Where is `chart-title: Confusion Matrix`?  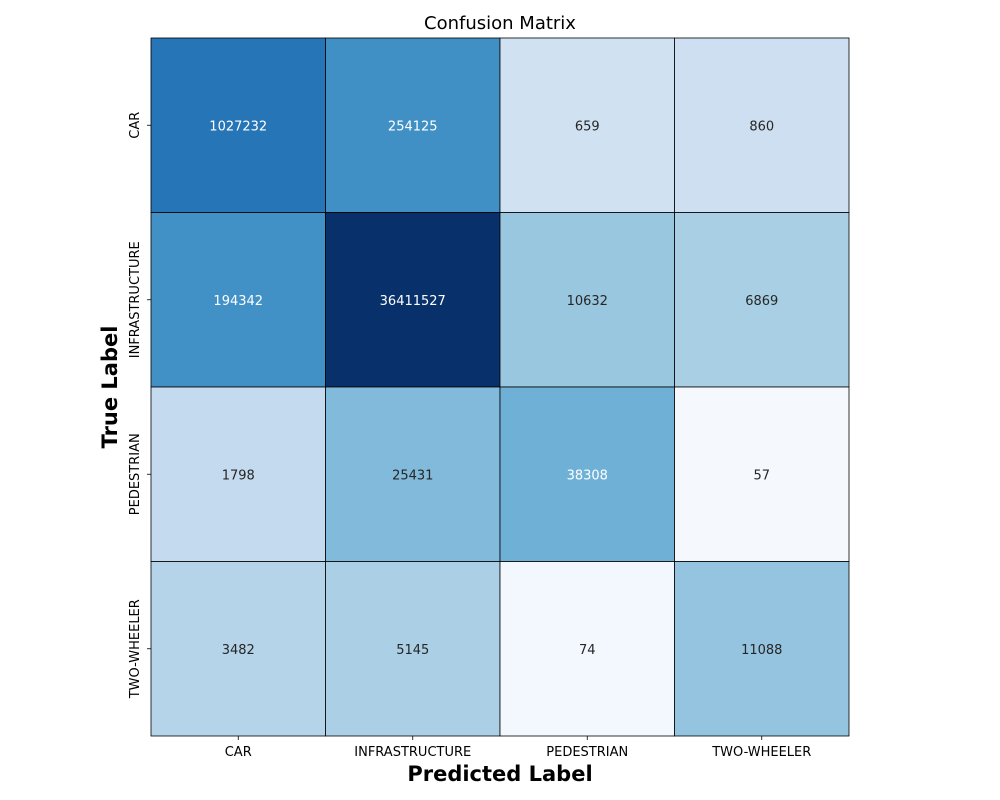 chart-title: Confusion Matrix is located at coordinates (500, 23).